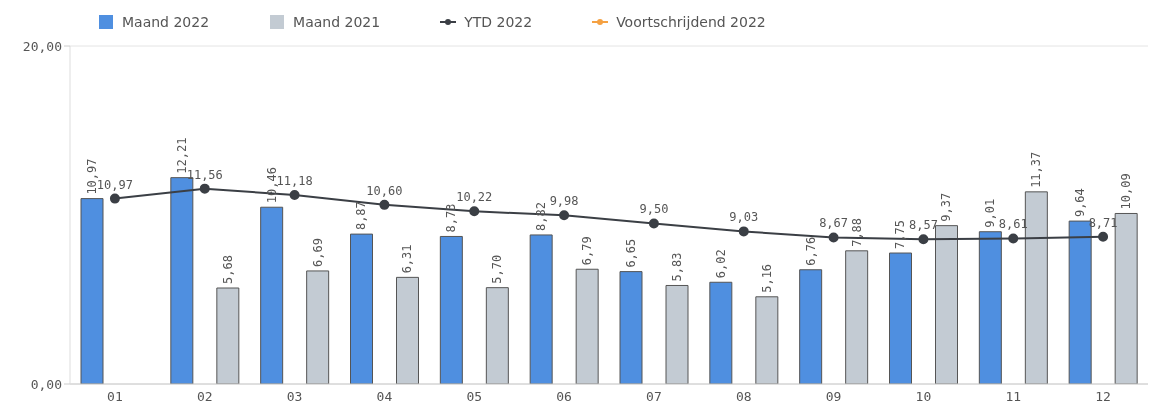  What do you see at coordinates (856, 232) in the screenshot?
I see `data-label: 7,88` at bounding box center [856, 232].